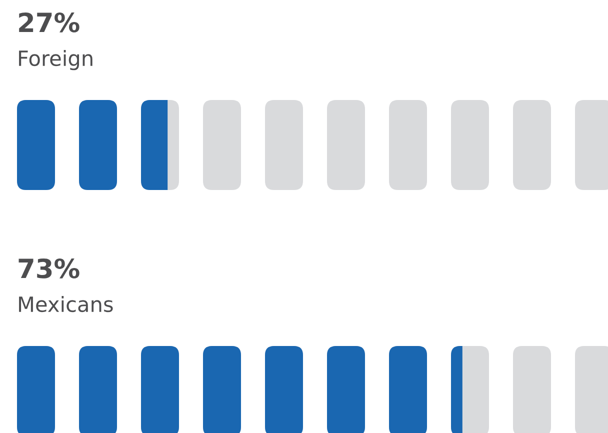  Describe the element at coordinates (66, 304) in the screenshot. I see `category-label: Mexicans` at that location.